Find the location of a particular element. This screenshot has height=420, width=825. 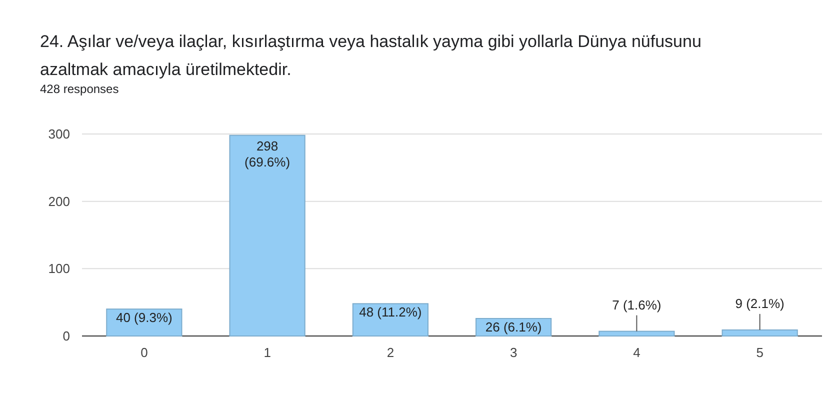

y-tick-label: 100 is located at coordinates (59, 268).